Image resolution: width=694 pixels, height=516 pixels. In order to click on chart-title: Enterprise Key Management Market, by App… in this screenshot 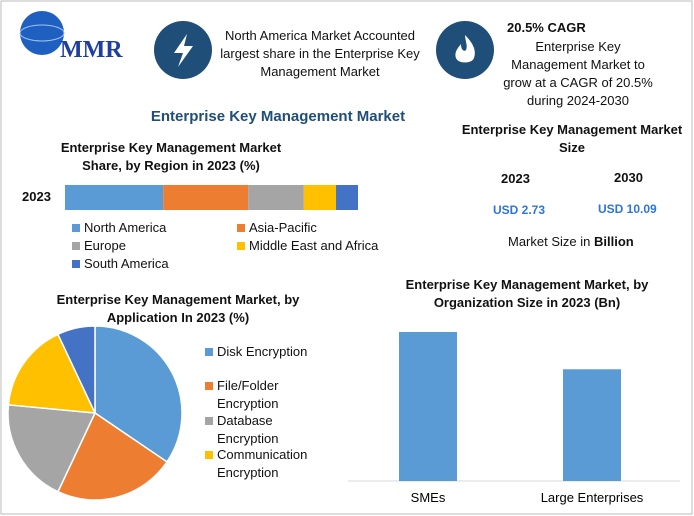, I will do `click(178, 308)`.